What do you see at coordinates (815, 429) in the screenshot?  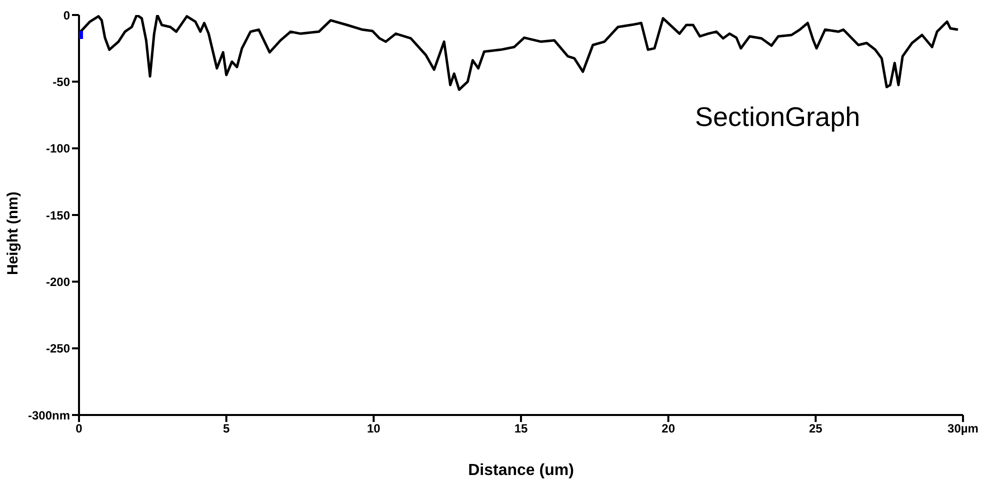 I see `x-tick-label: 25` at bounding box center [815, 429].